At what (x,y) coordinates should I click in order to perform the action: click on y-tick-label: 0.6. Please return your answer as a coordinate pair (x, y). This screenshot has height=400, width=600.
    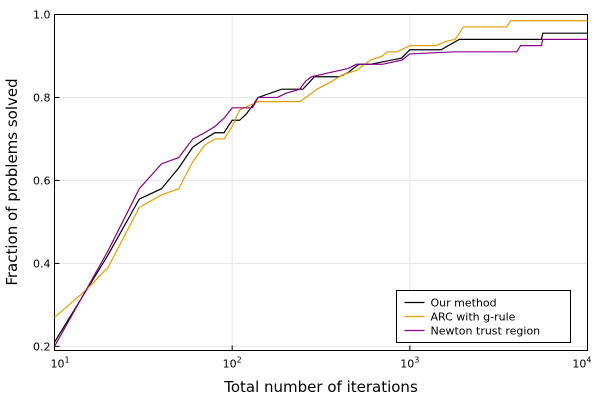
    Looking at the image, I should click on (42, 180).